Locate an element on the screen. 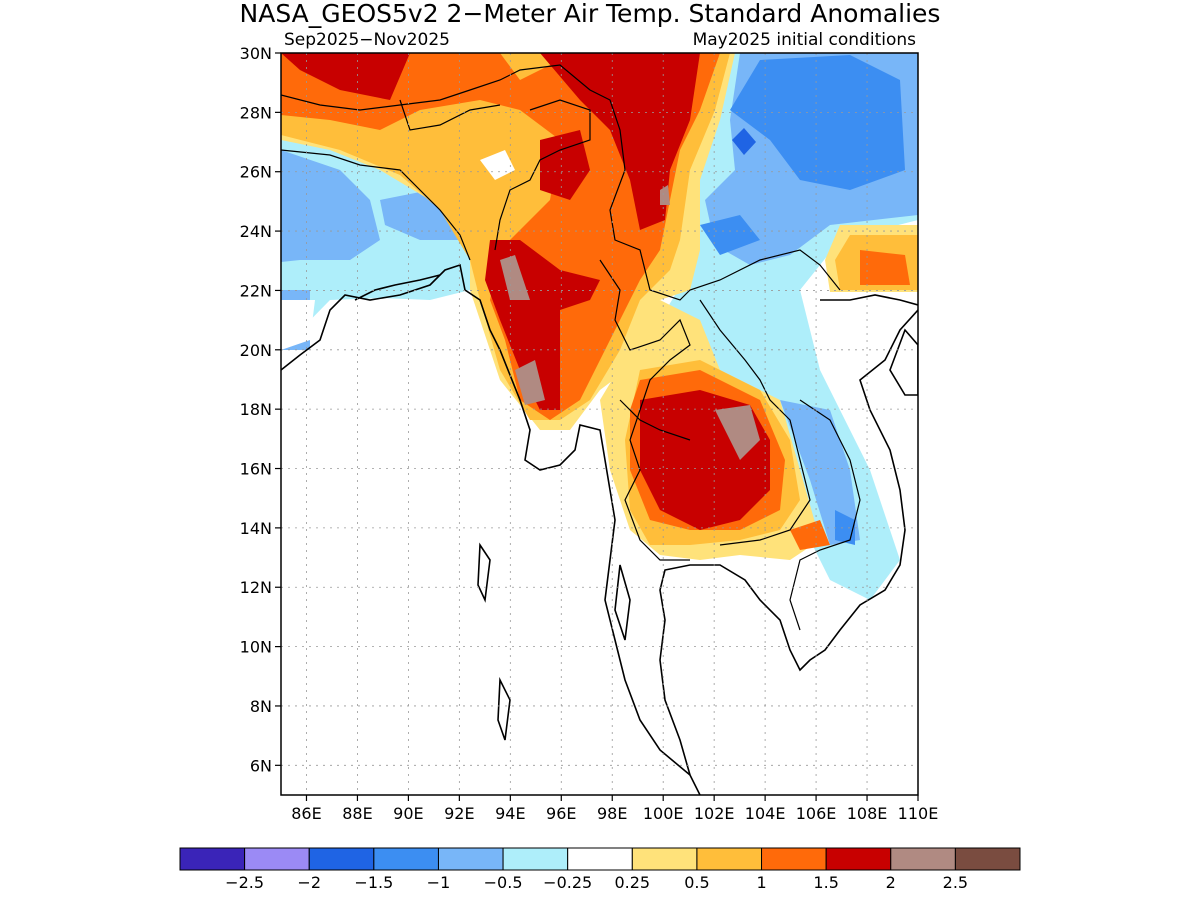  lon-tick-label: 90E is located at coordinates (408, 813).